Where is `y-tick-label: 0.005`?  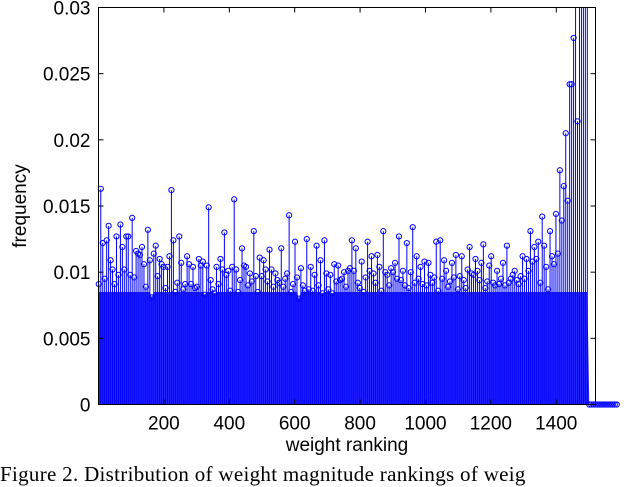
y-tick-label: 0.005 is located at coordinates (67, 339).